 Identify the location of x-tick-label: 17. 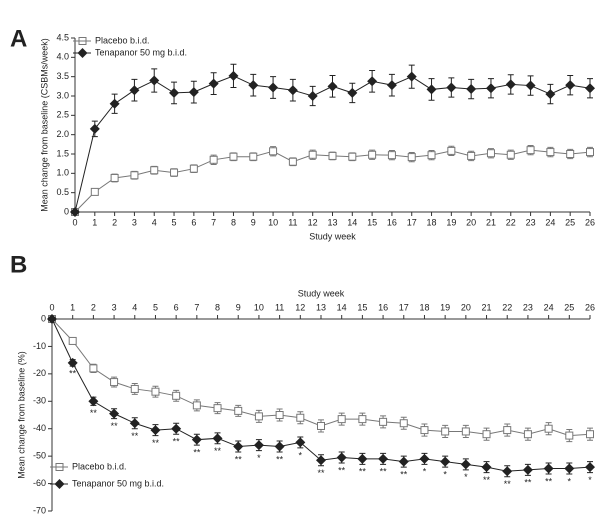
(412, 222).